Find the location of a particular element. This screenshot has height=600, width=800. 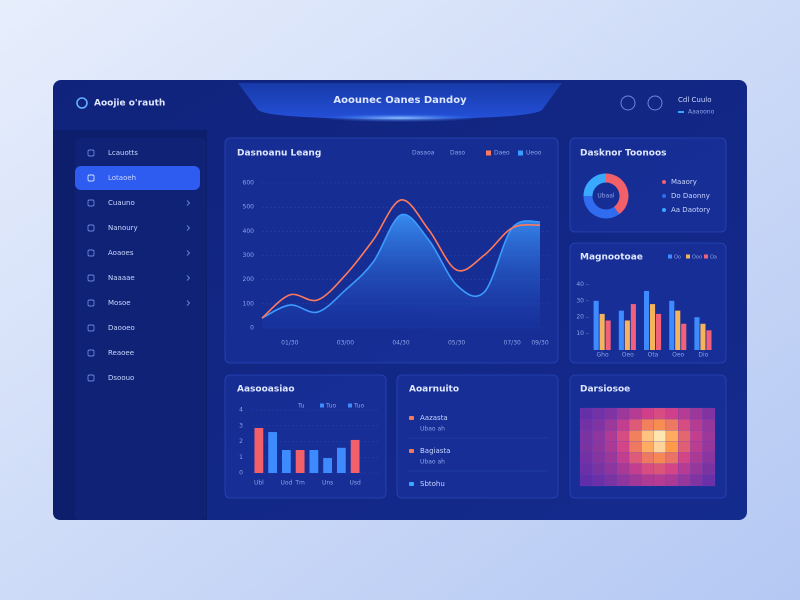

x-tick-label: Uod is located at coordinates (286, 483).